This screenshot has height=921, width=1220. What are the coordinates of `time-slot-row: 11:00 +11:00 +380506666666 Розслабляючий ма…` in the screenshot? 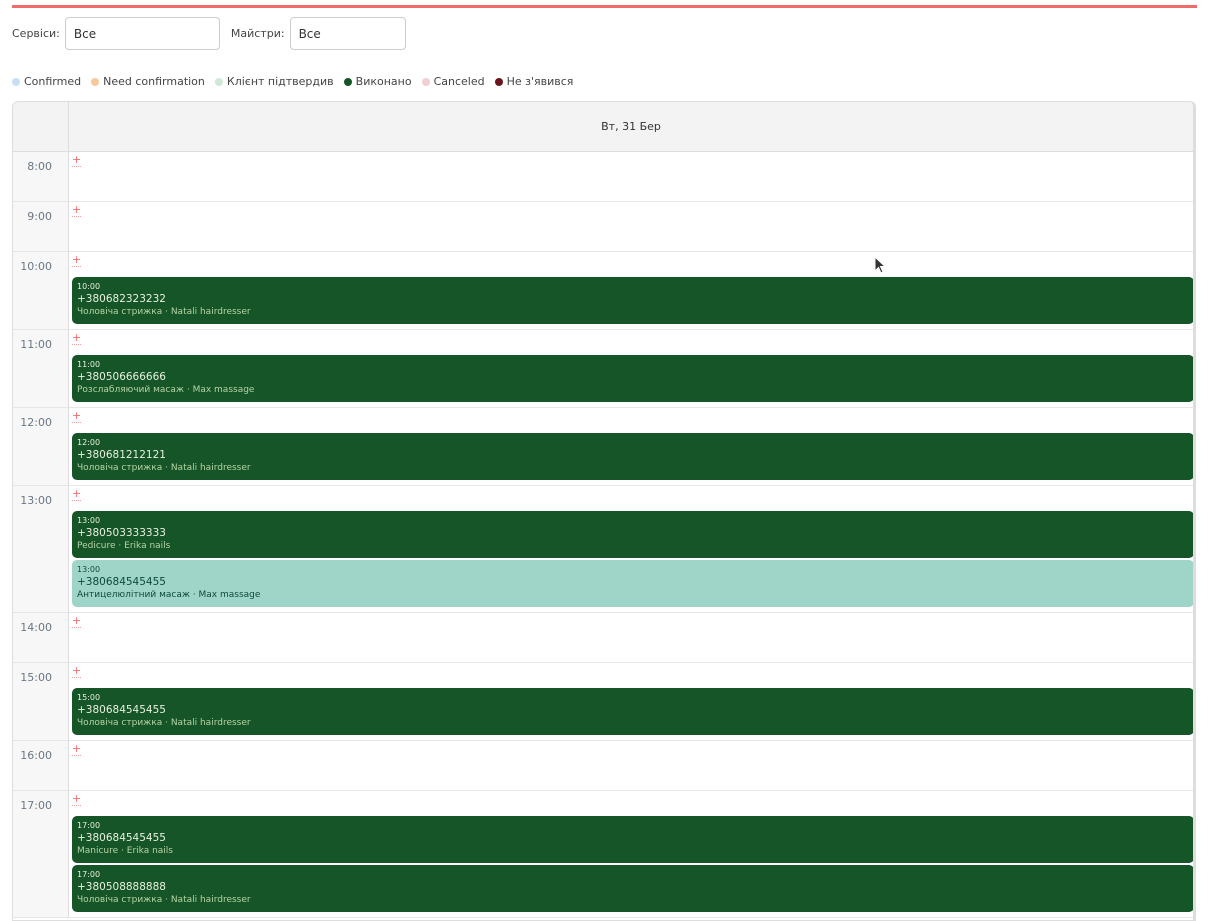 It's located at (603, 369).